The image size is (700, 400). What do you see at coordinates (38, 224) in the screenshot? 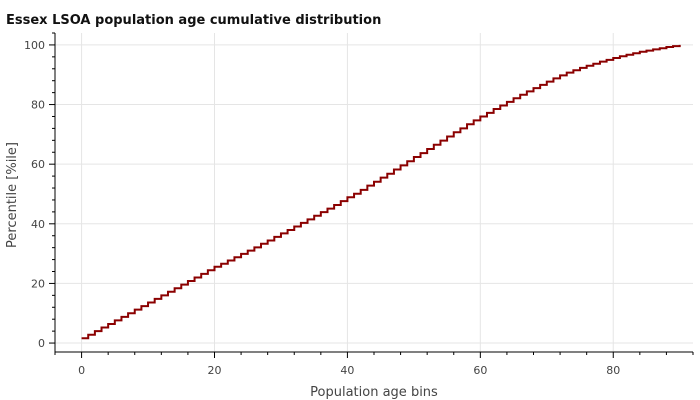
I see `y-tick-label: 40` at bounding box center [38, 224].